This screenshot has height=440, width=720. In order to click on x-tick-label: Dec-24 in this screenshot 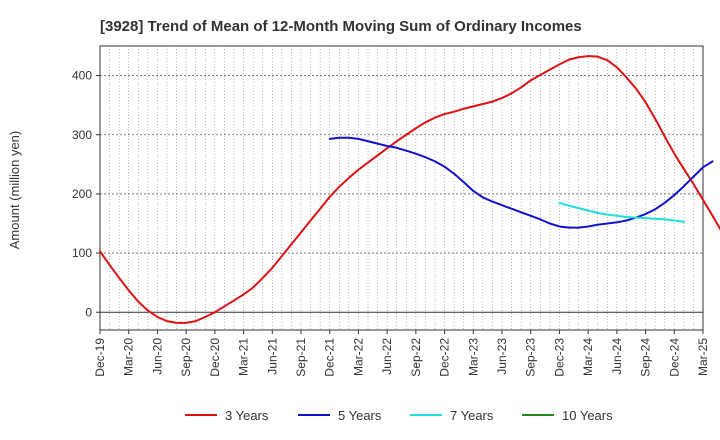, I will do `click(674, 357)`.